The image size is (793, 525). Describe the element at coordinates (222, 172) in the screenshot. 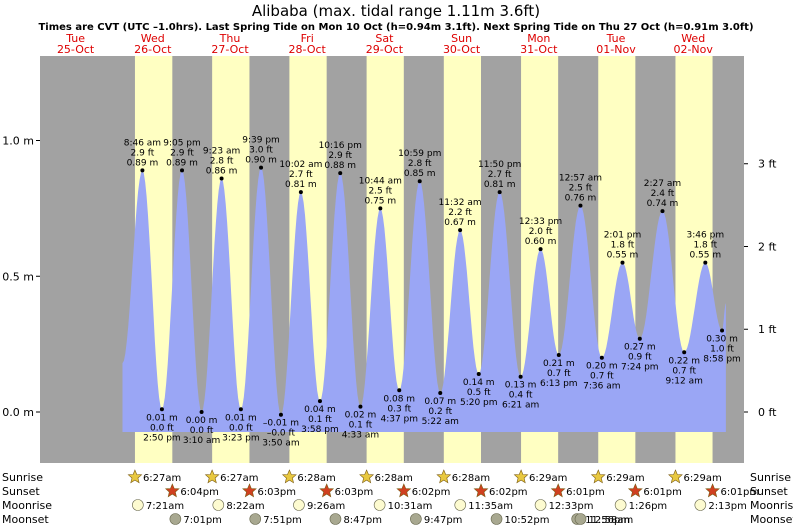

I see `high-tide-label: 0.86 m` at that location.